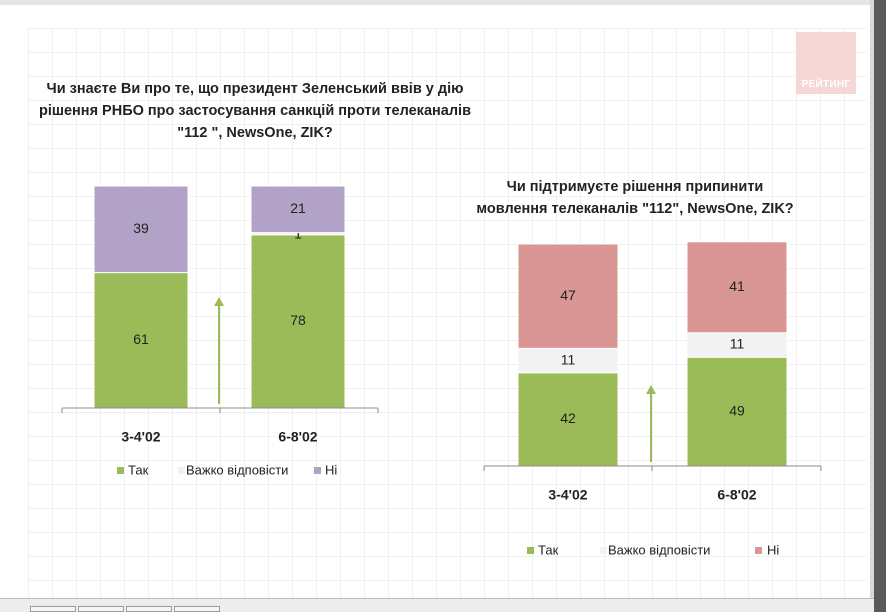  What do you see at coordinates (880, 306) in the screenshot?
I see `window-right-edge` at bounding box center [880, 306].